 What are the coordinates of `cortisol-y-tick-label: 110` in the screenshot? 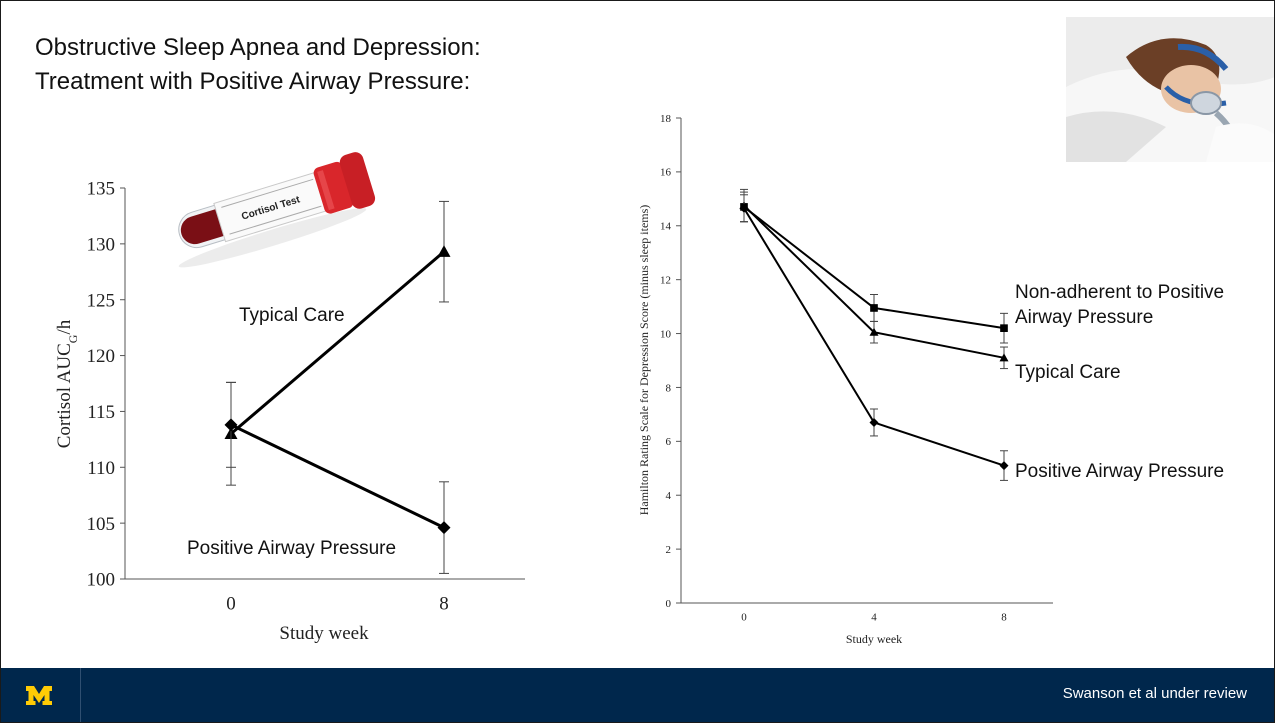 It's located at (101, 468).